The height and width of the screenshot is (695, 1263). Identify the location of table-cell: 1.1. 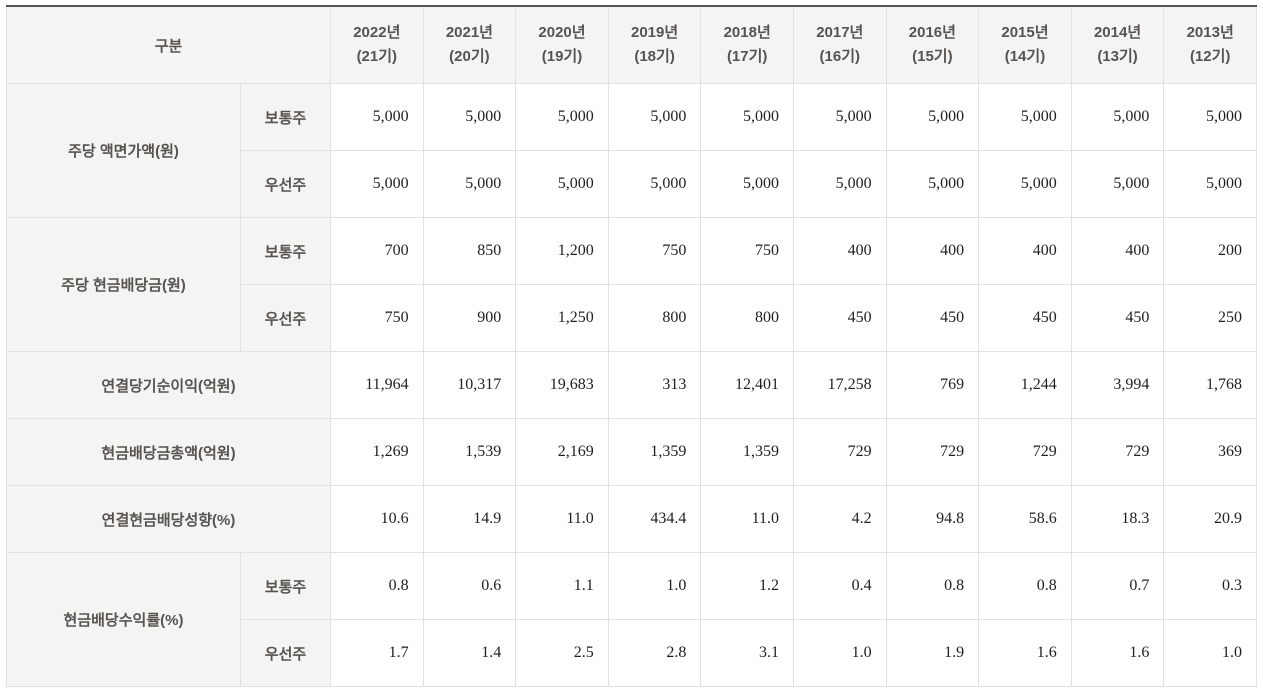
(562, 586).